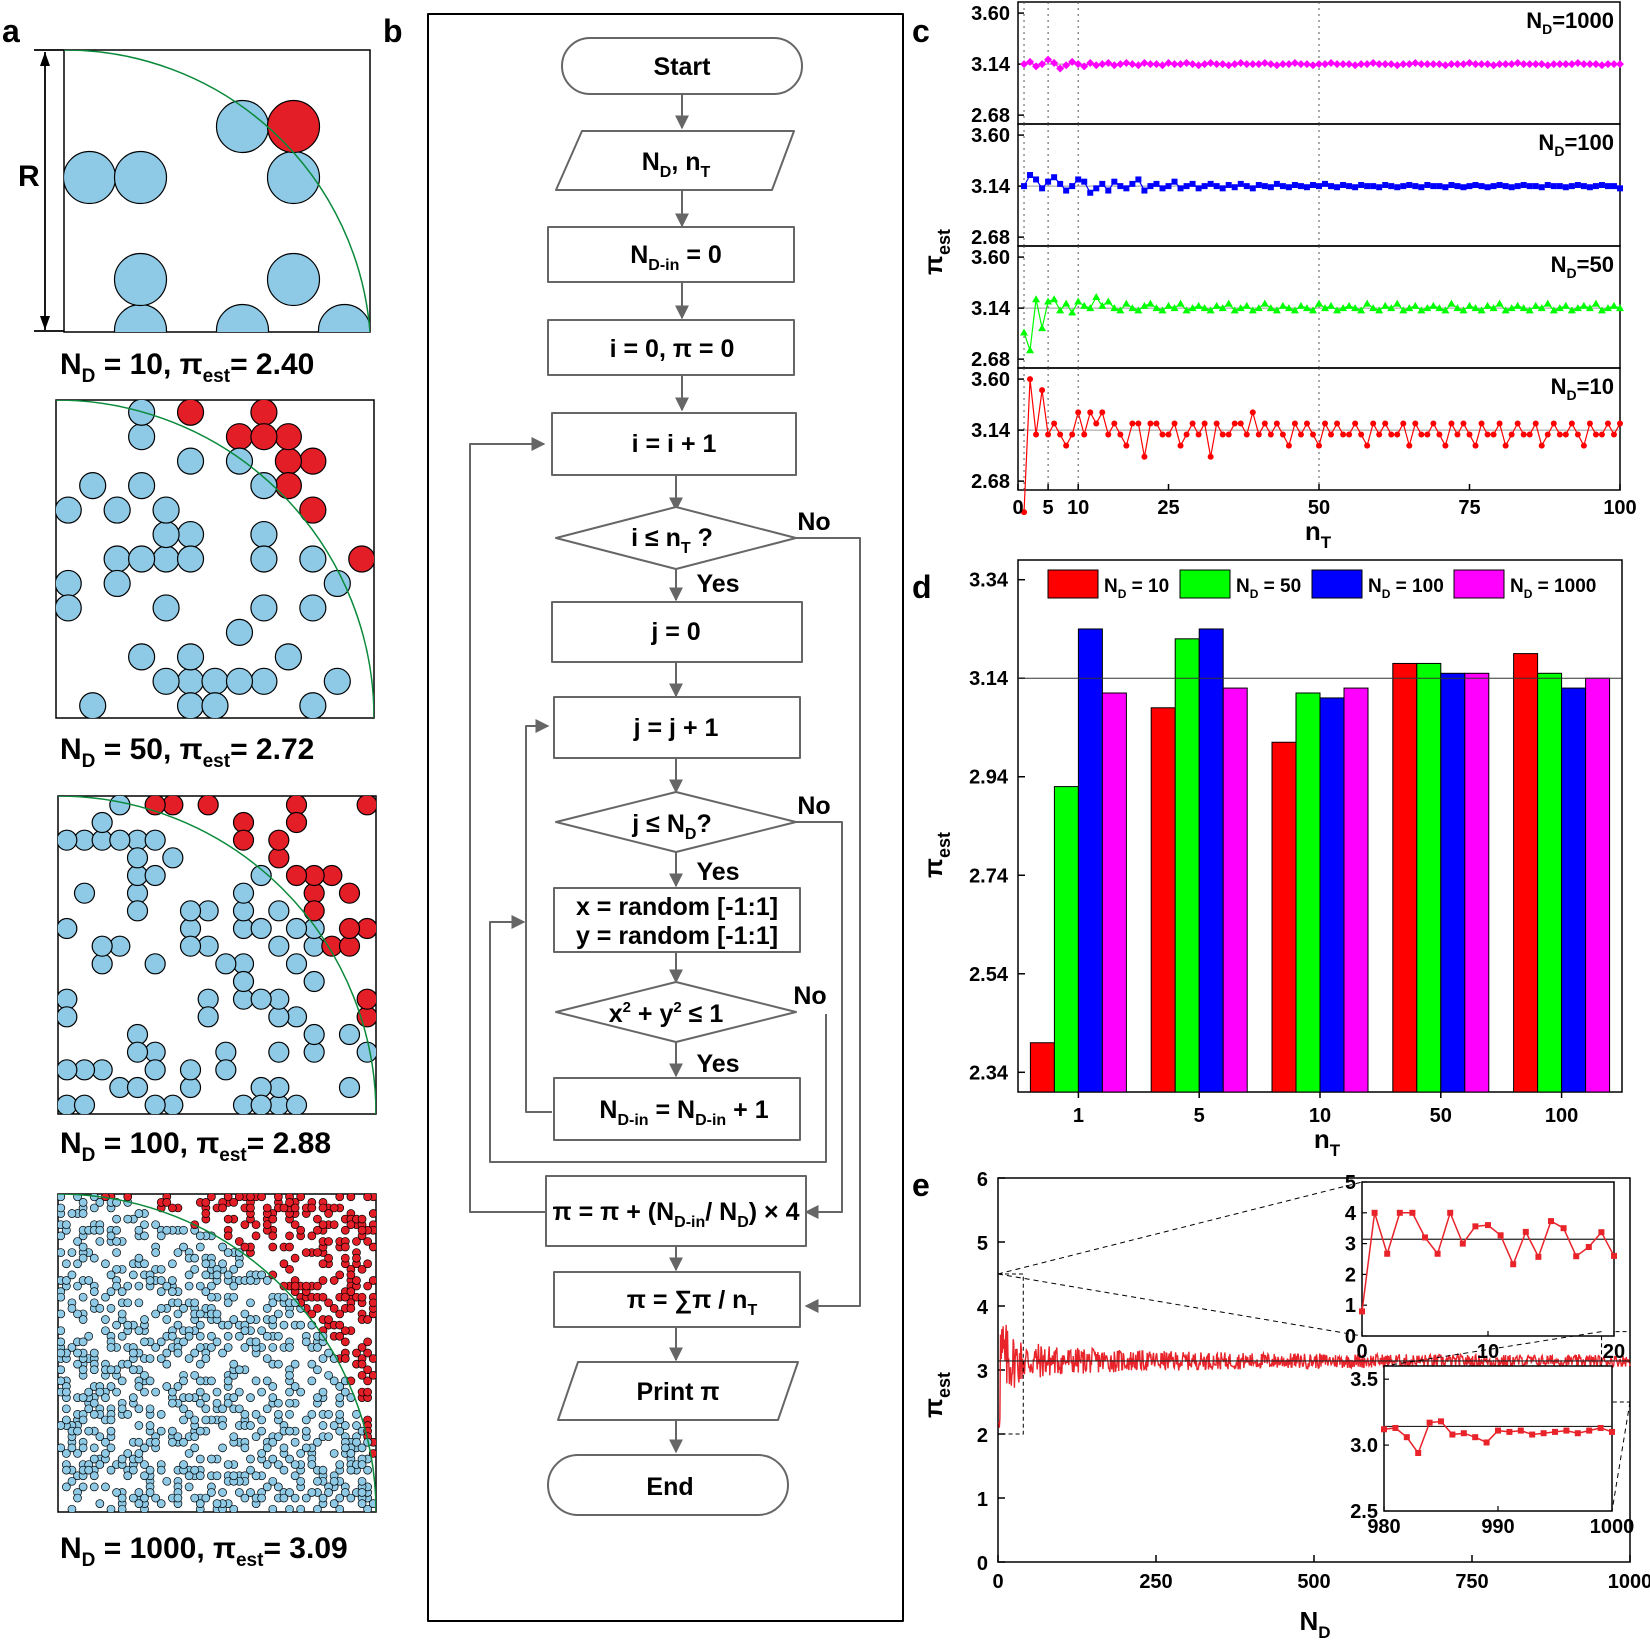 This screenshot has width=1650, height=1641. I want to click on e-ytick-label: 5, so click(982, 1244).